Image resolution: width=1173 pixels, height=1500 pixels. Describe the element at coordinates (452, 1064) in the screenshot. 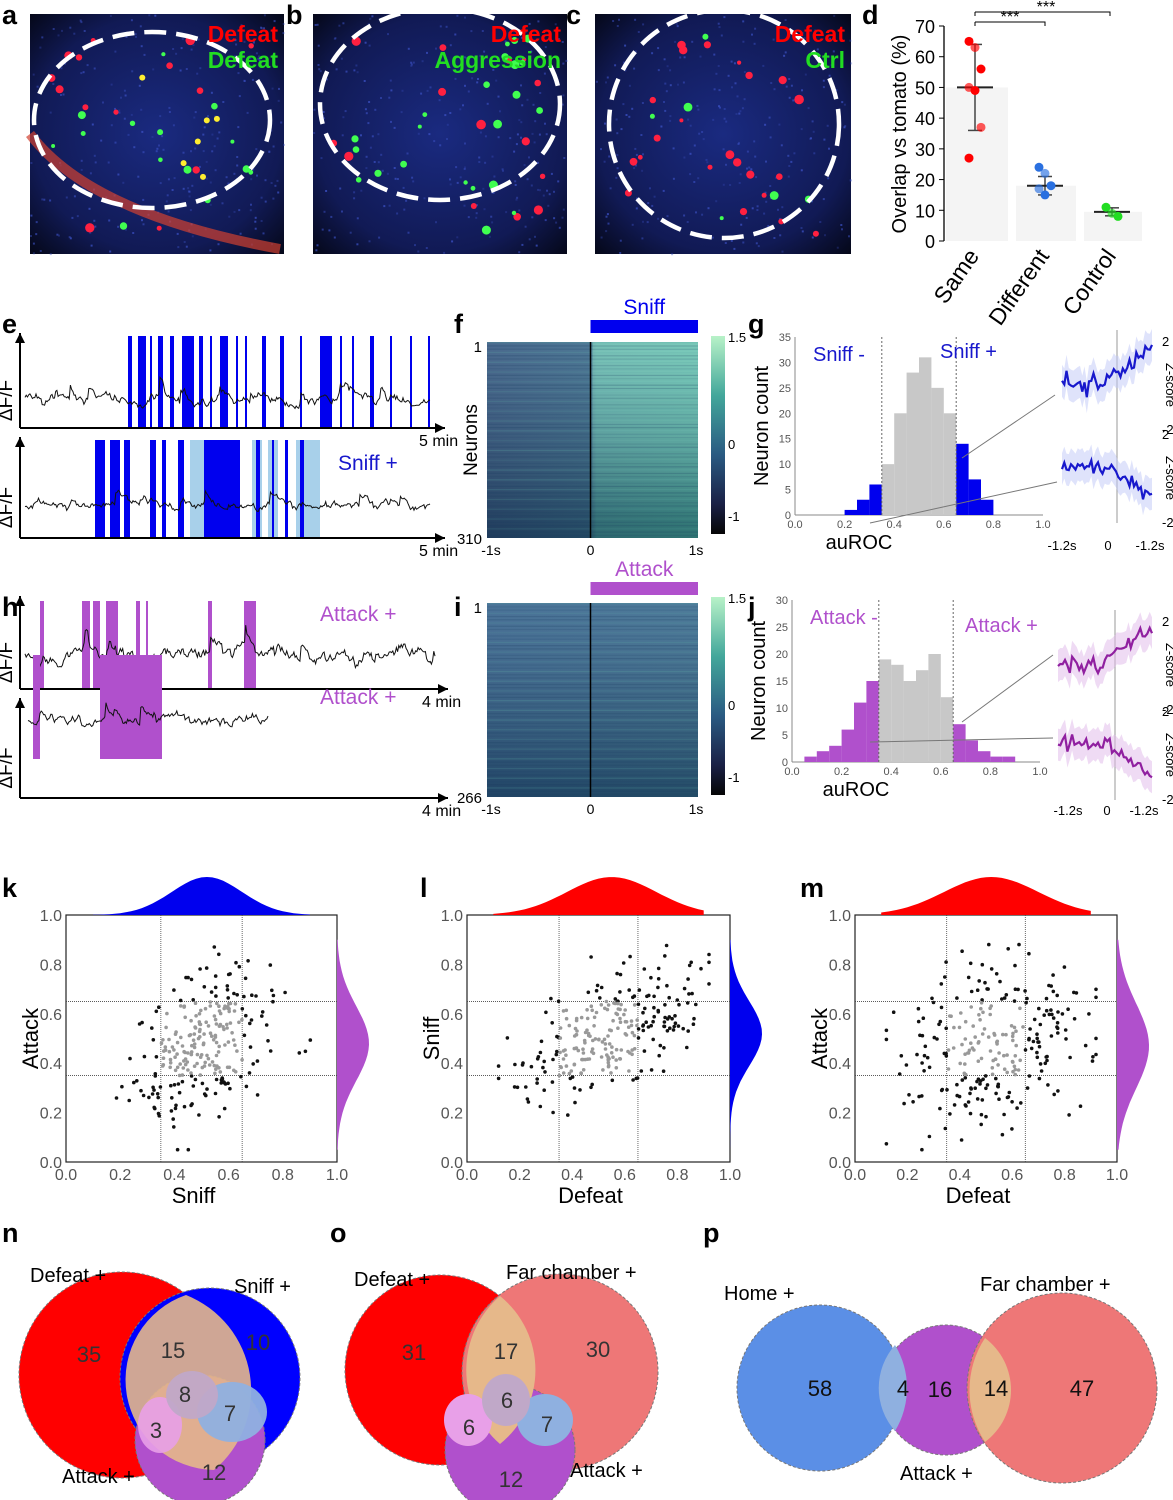

I see `y-tick-label: 0.4` at that location.